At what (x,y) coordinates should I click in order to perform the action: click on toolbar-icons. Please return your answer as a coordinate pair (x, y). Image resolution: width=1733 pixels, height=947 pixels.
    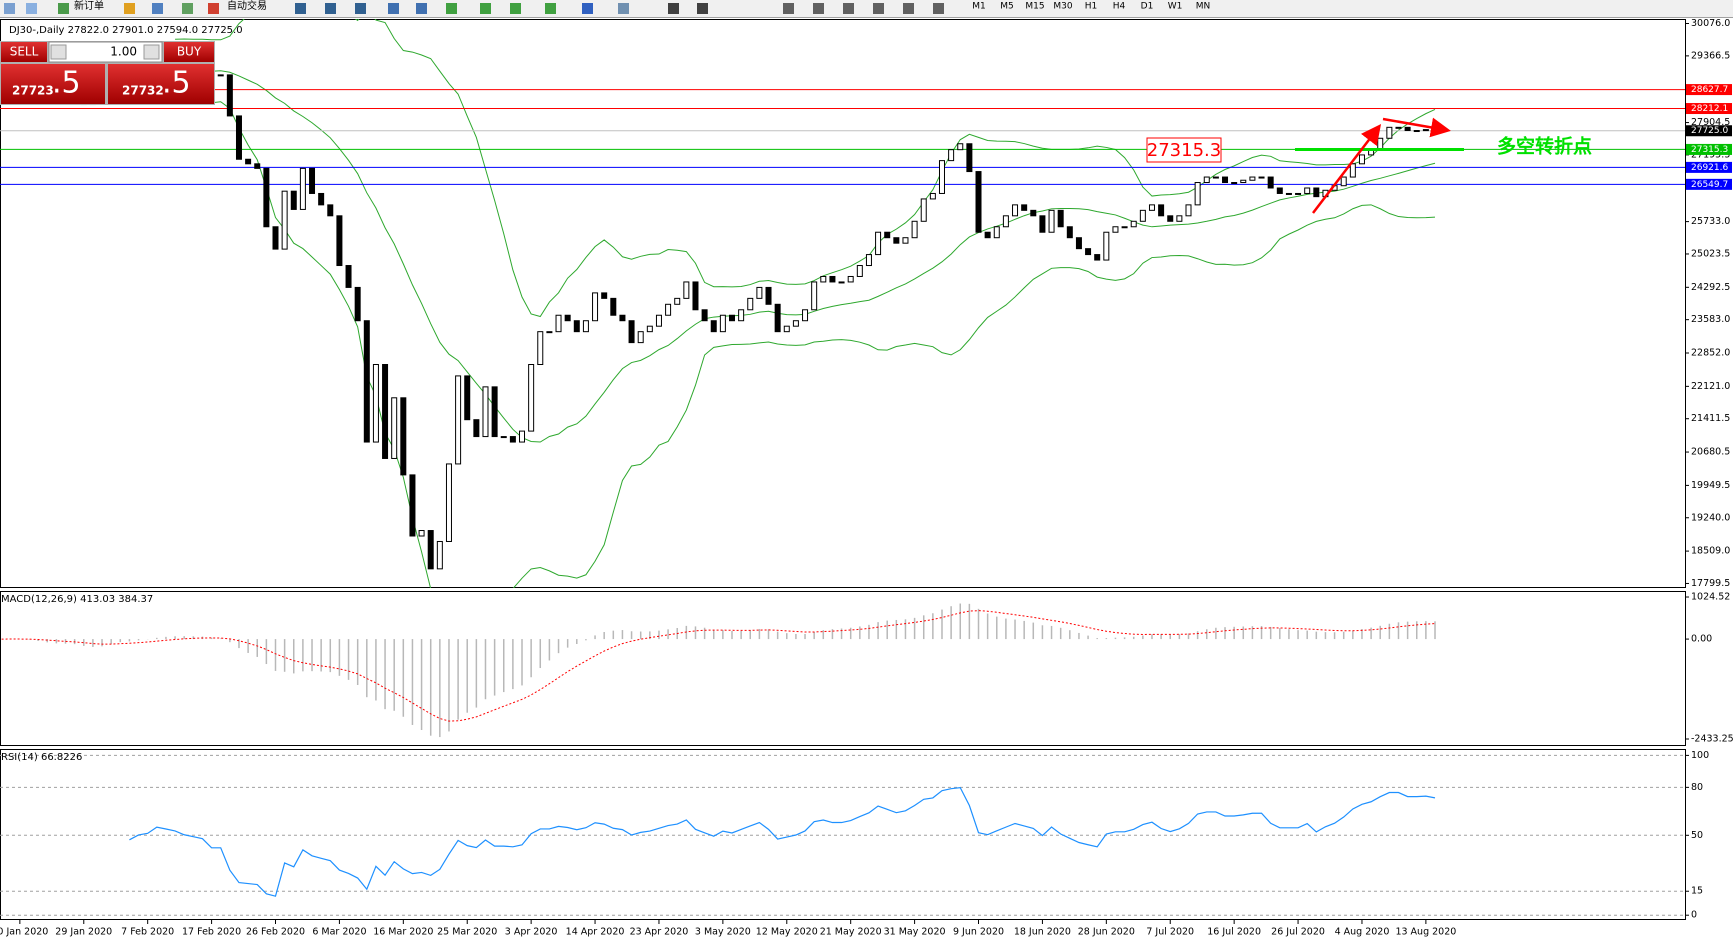
    Looking at the image, I should click on (474, 8).